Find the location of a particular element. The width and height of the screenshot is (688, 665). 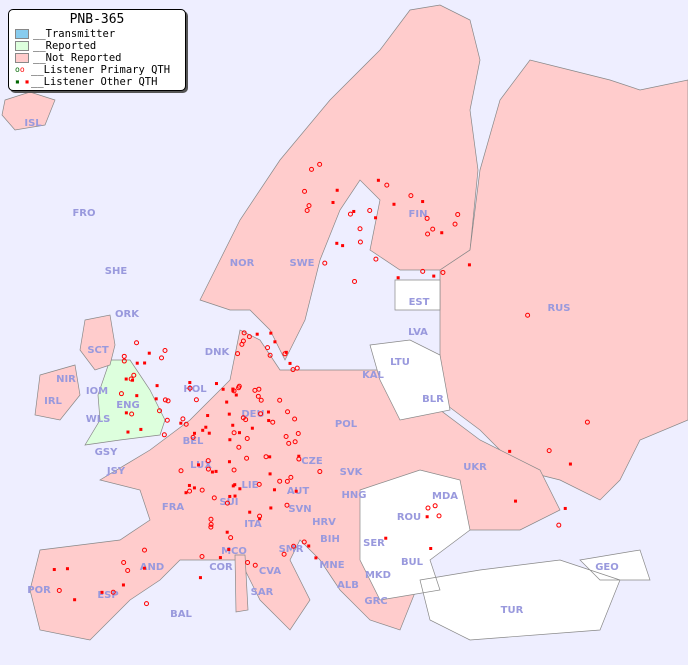

country-label-and: AND is located at coordinates (152, 567).